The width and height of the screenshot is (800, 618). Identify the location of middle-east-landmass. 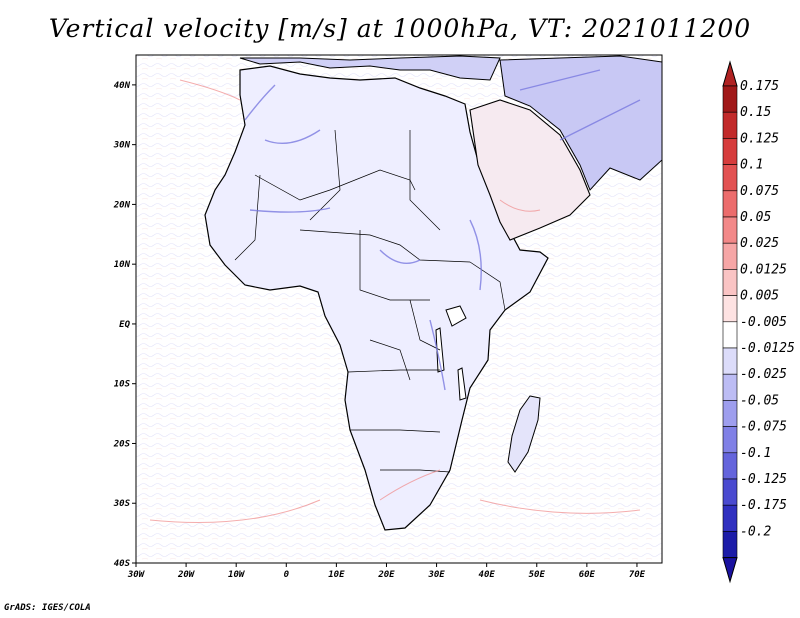
(580, 123).